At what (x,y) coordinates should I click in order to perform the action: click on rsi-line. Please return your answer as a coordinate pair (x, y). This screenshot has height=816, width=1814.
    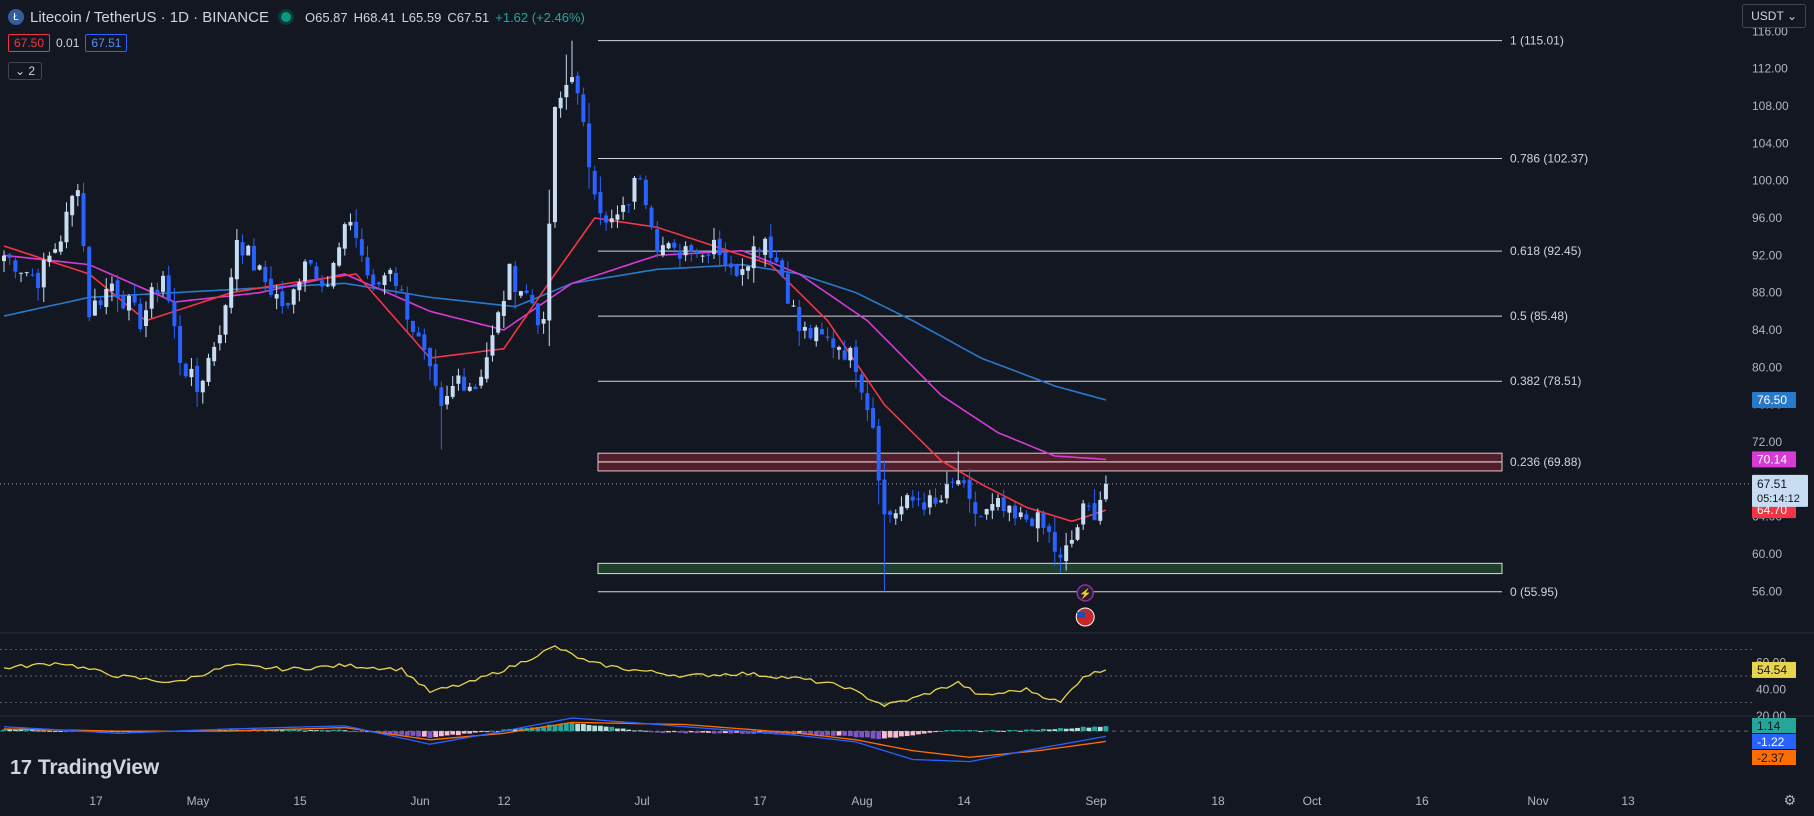
    Looking at the image, I should click on (555, 676).